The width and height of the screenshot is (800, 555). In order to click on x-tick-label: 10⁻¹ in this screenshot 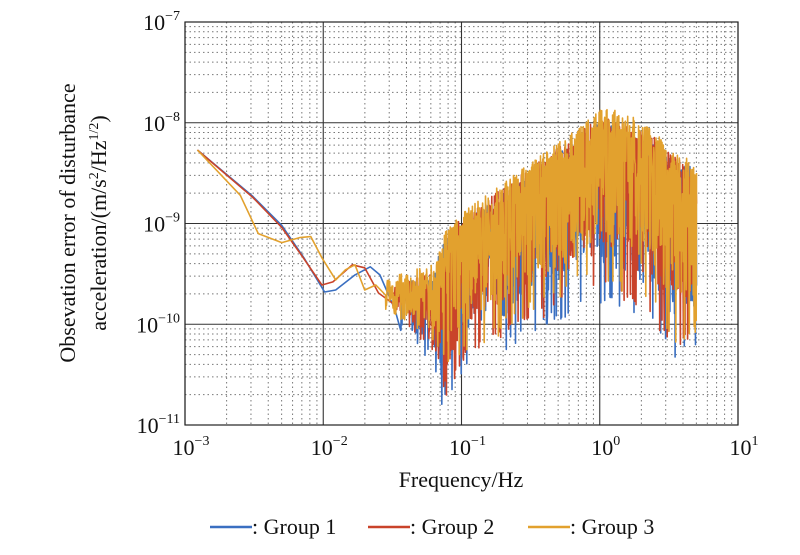, I will do `click(467, 447)`.